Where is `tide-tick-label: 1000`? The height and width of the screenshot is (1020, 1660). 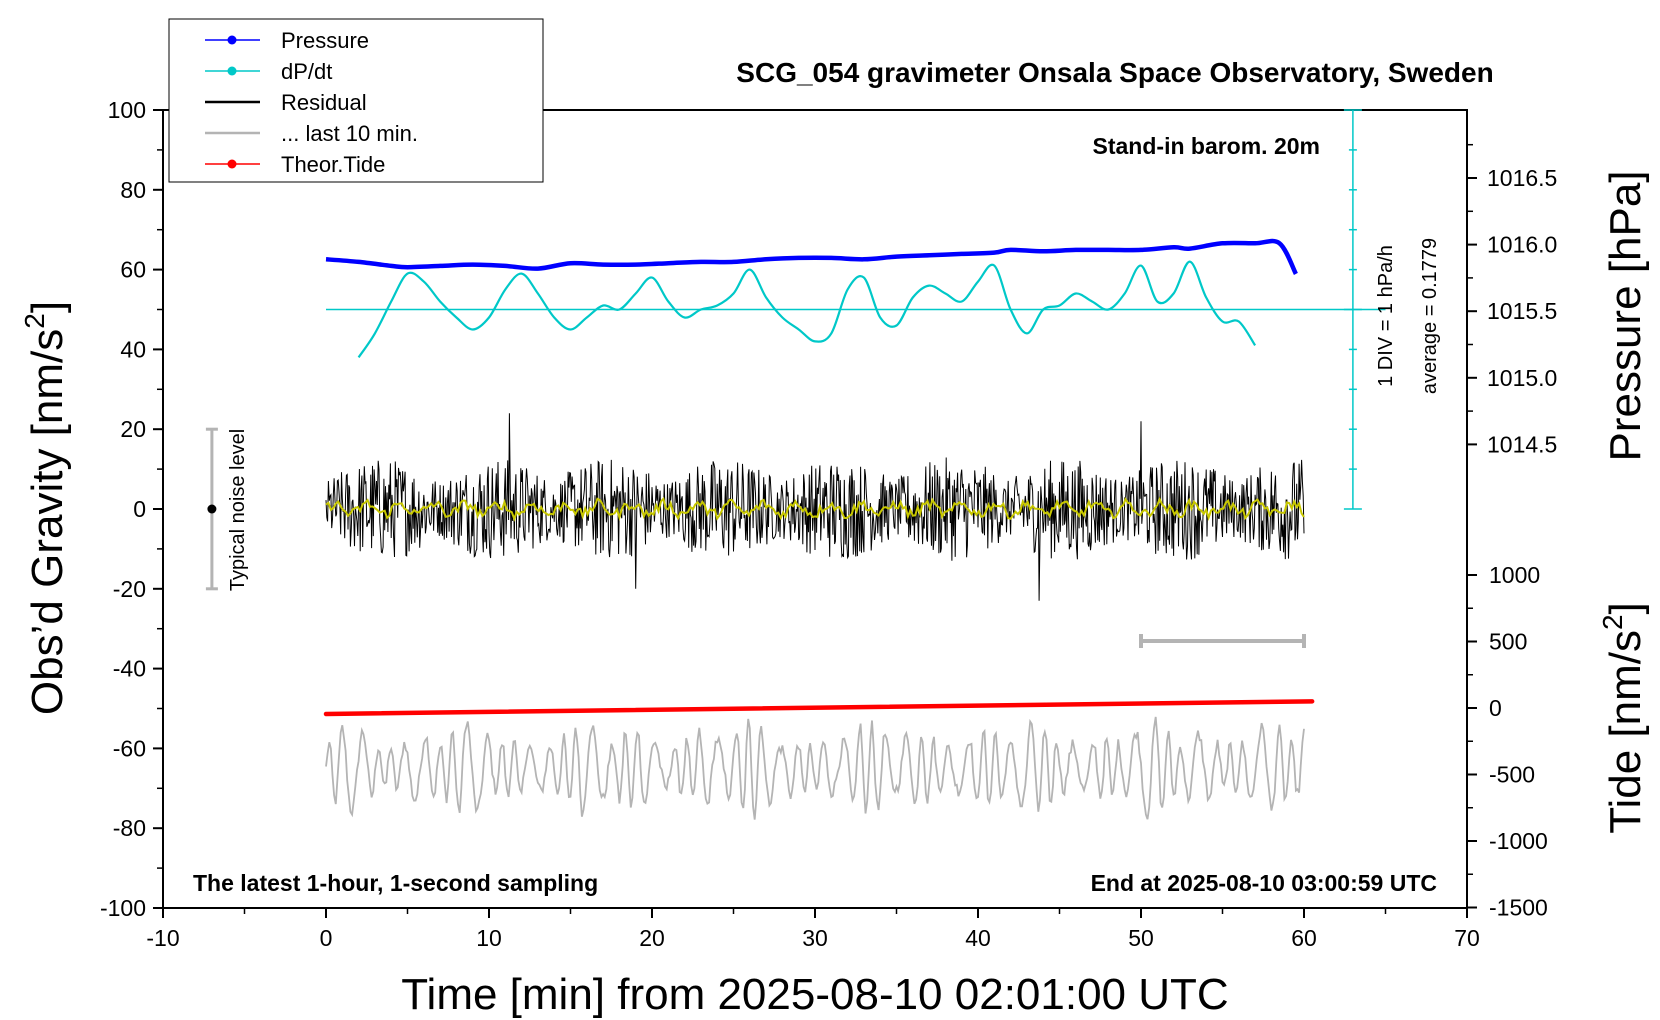 tide-tick-label: 1000 is located at coordinates (1514, 575).